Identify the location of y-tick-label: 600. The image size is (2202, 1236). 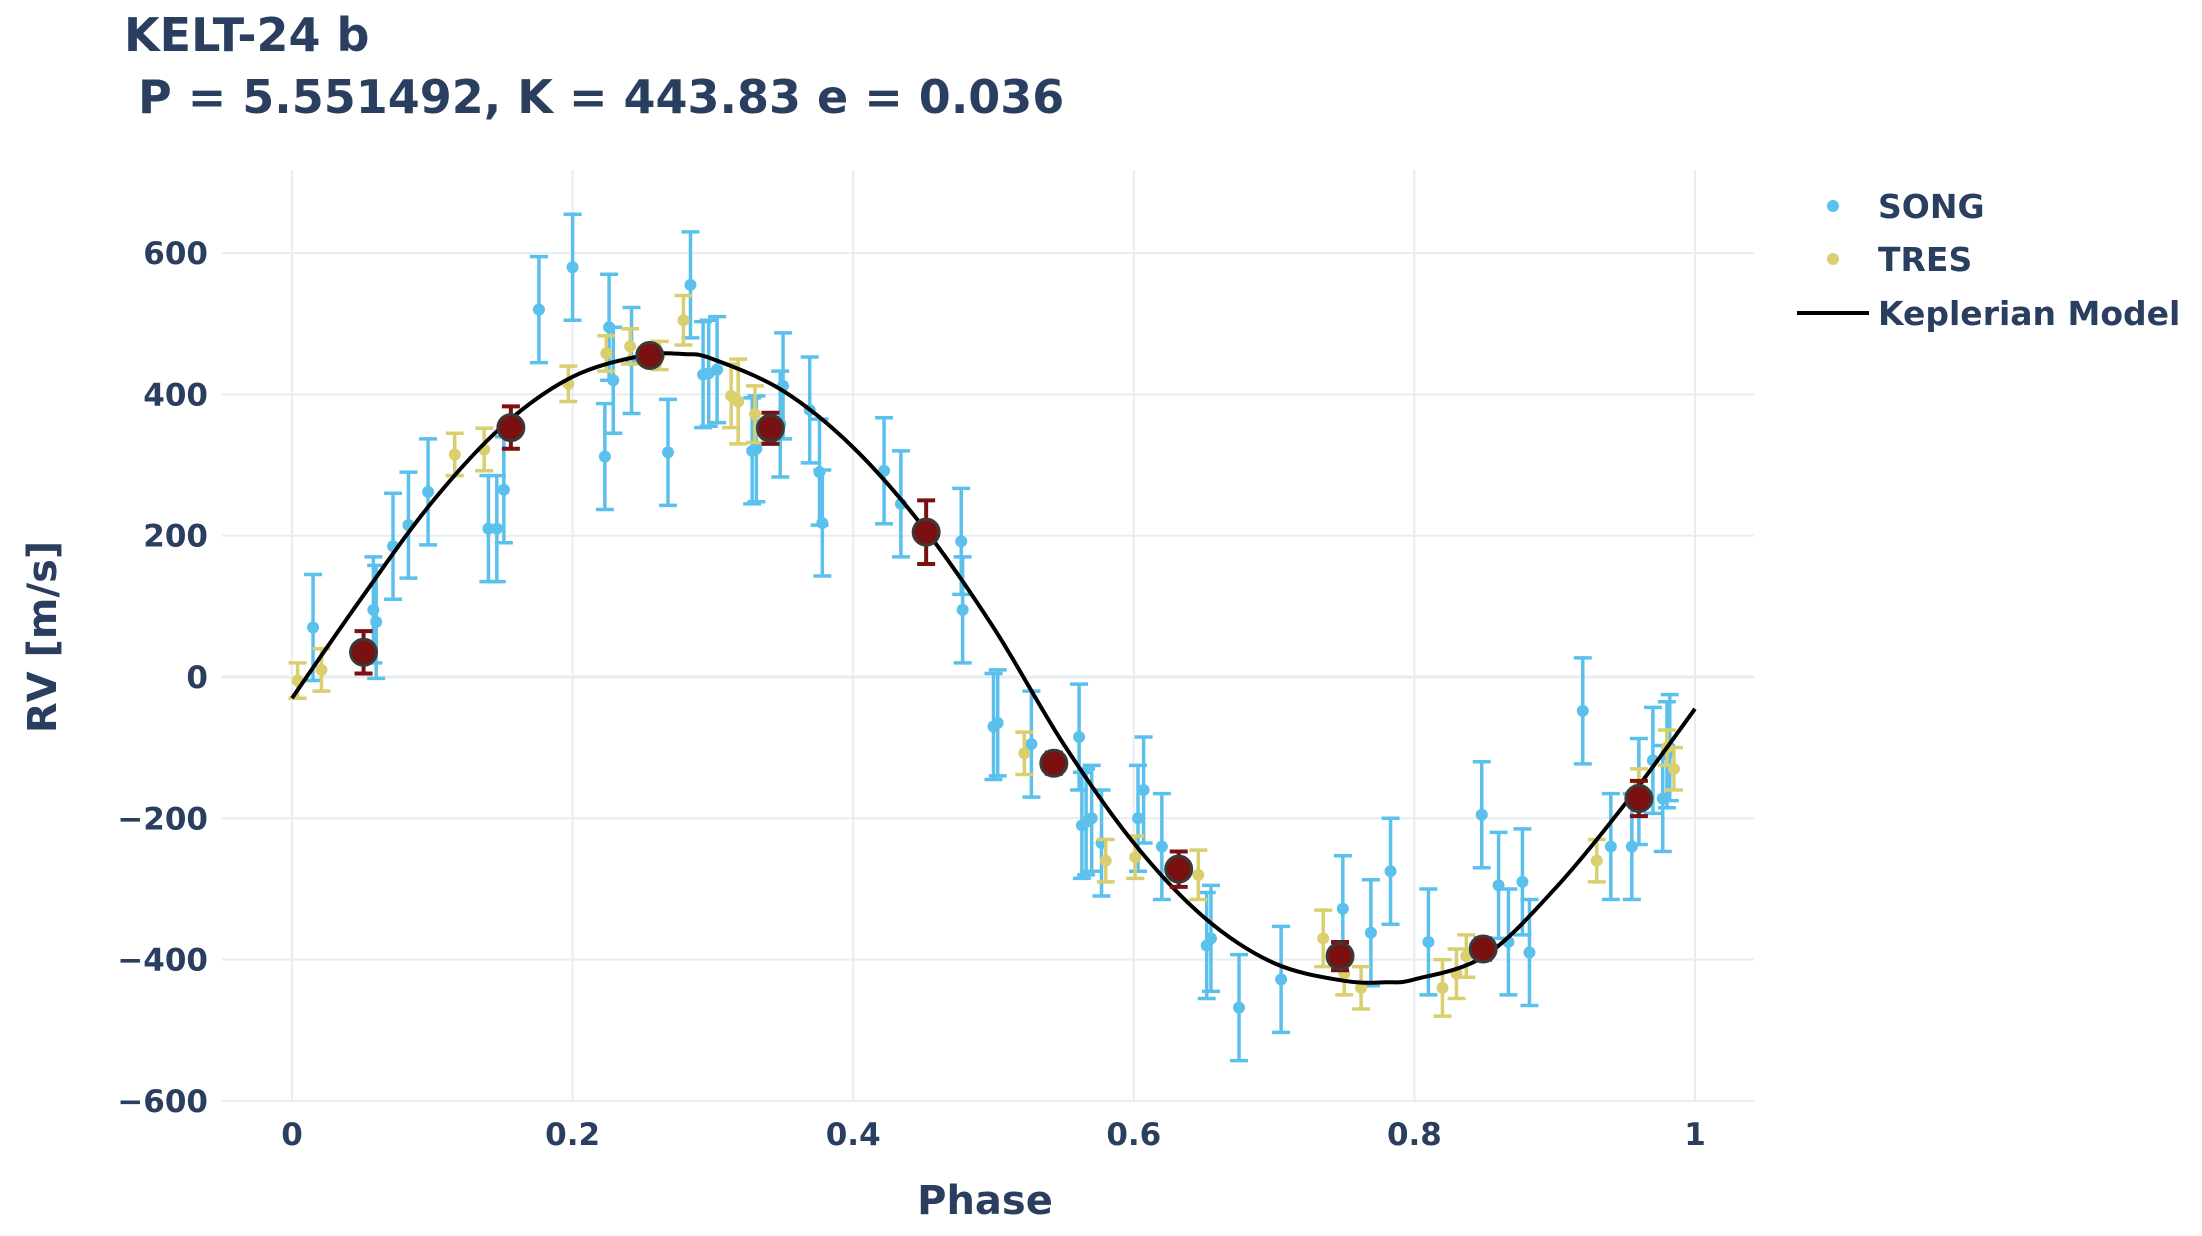
(175, 254).